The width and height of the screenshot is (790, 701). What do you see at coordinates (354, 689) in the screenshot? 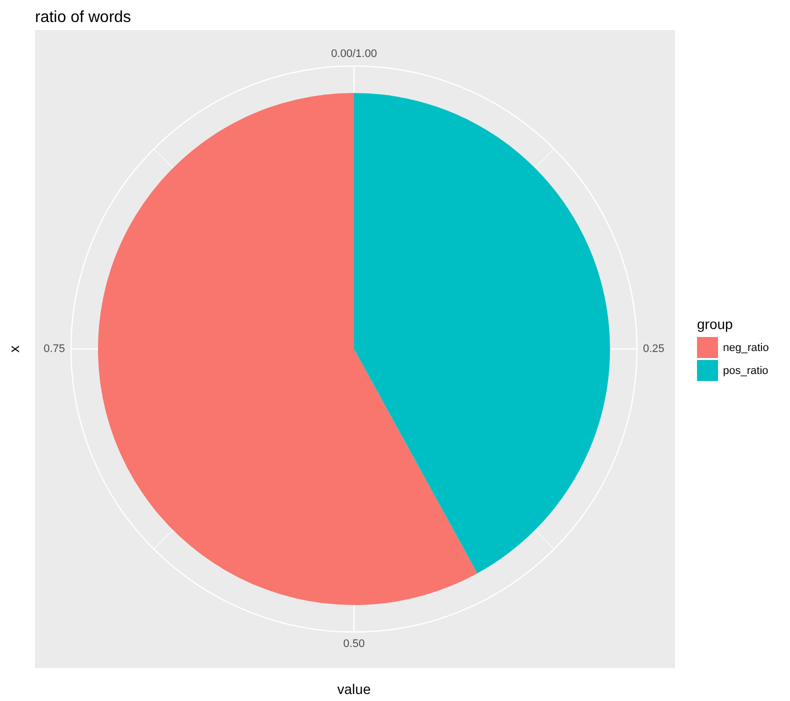
I see `text: value` at bounding box center [354, 689].